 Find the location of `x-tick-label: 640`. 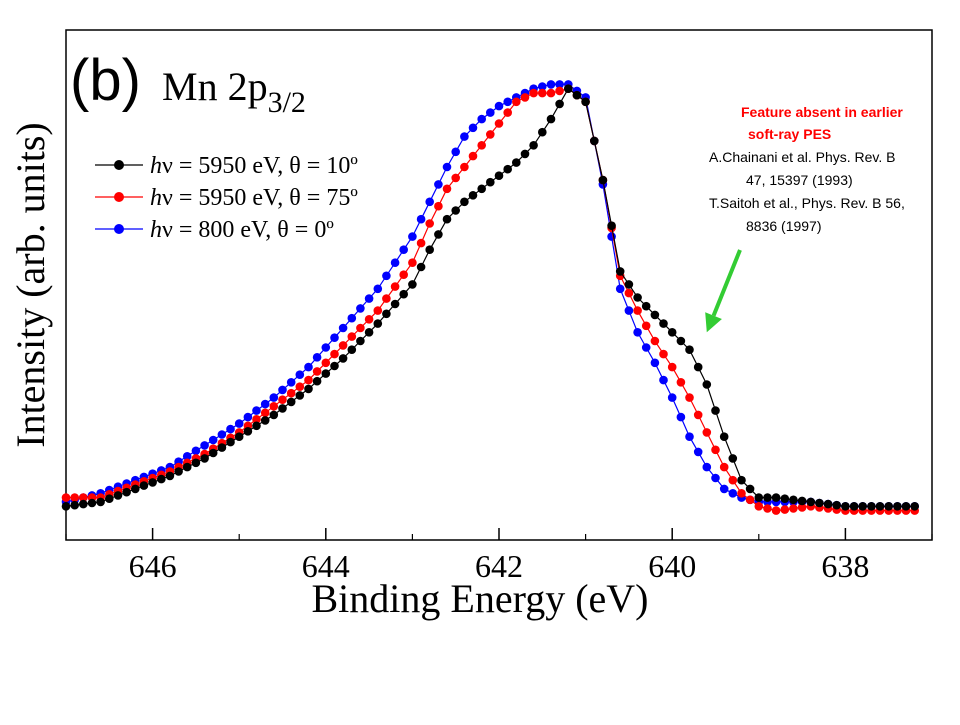

x-tick-label: 640 is located at coordinates (672, 566).